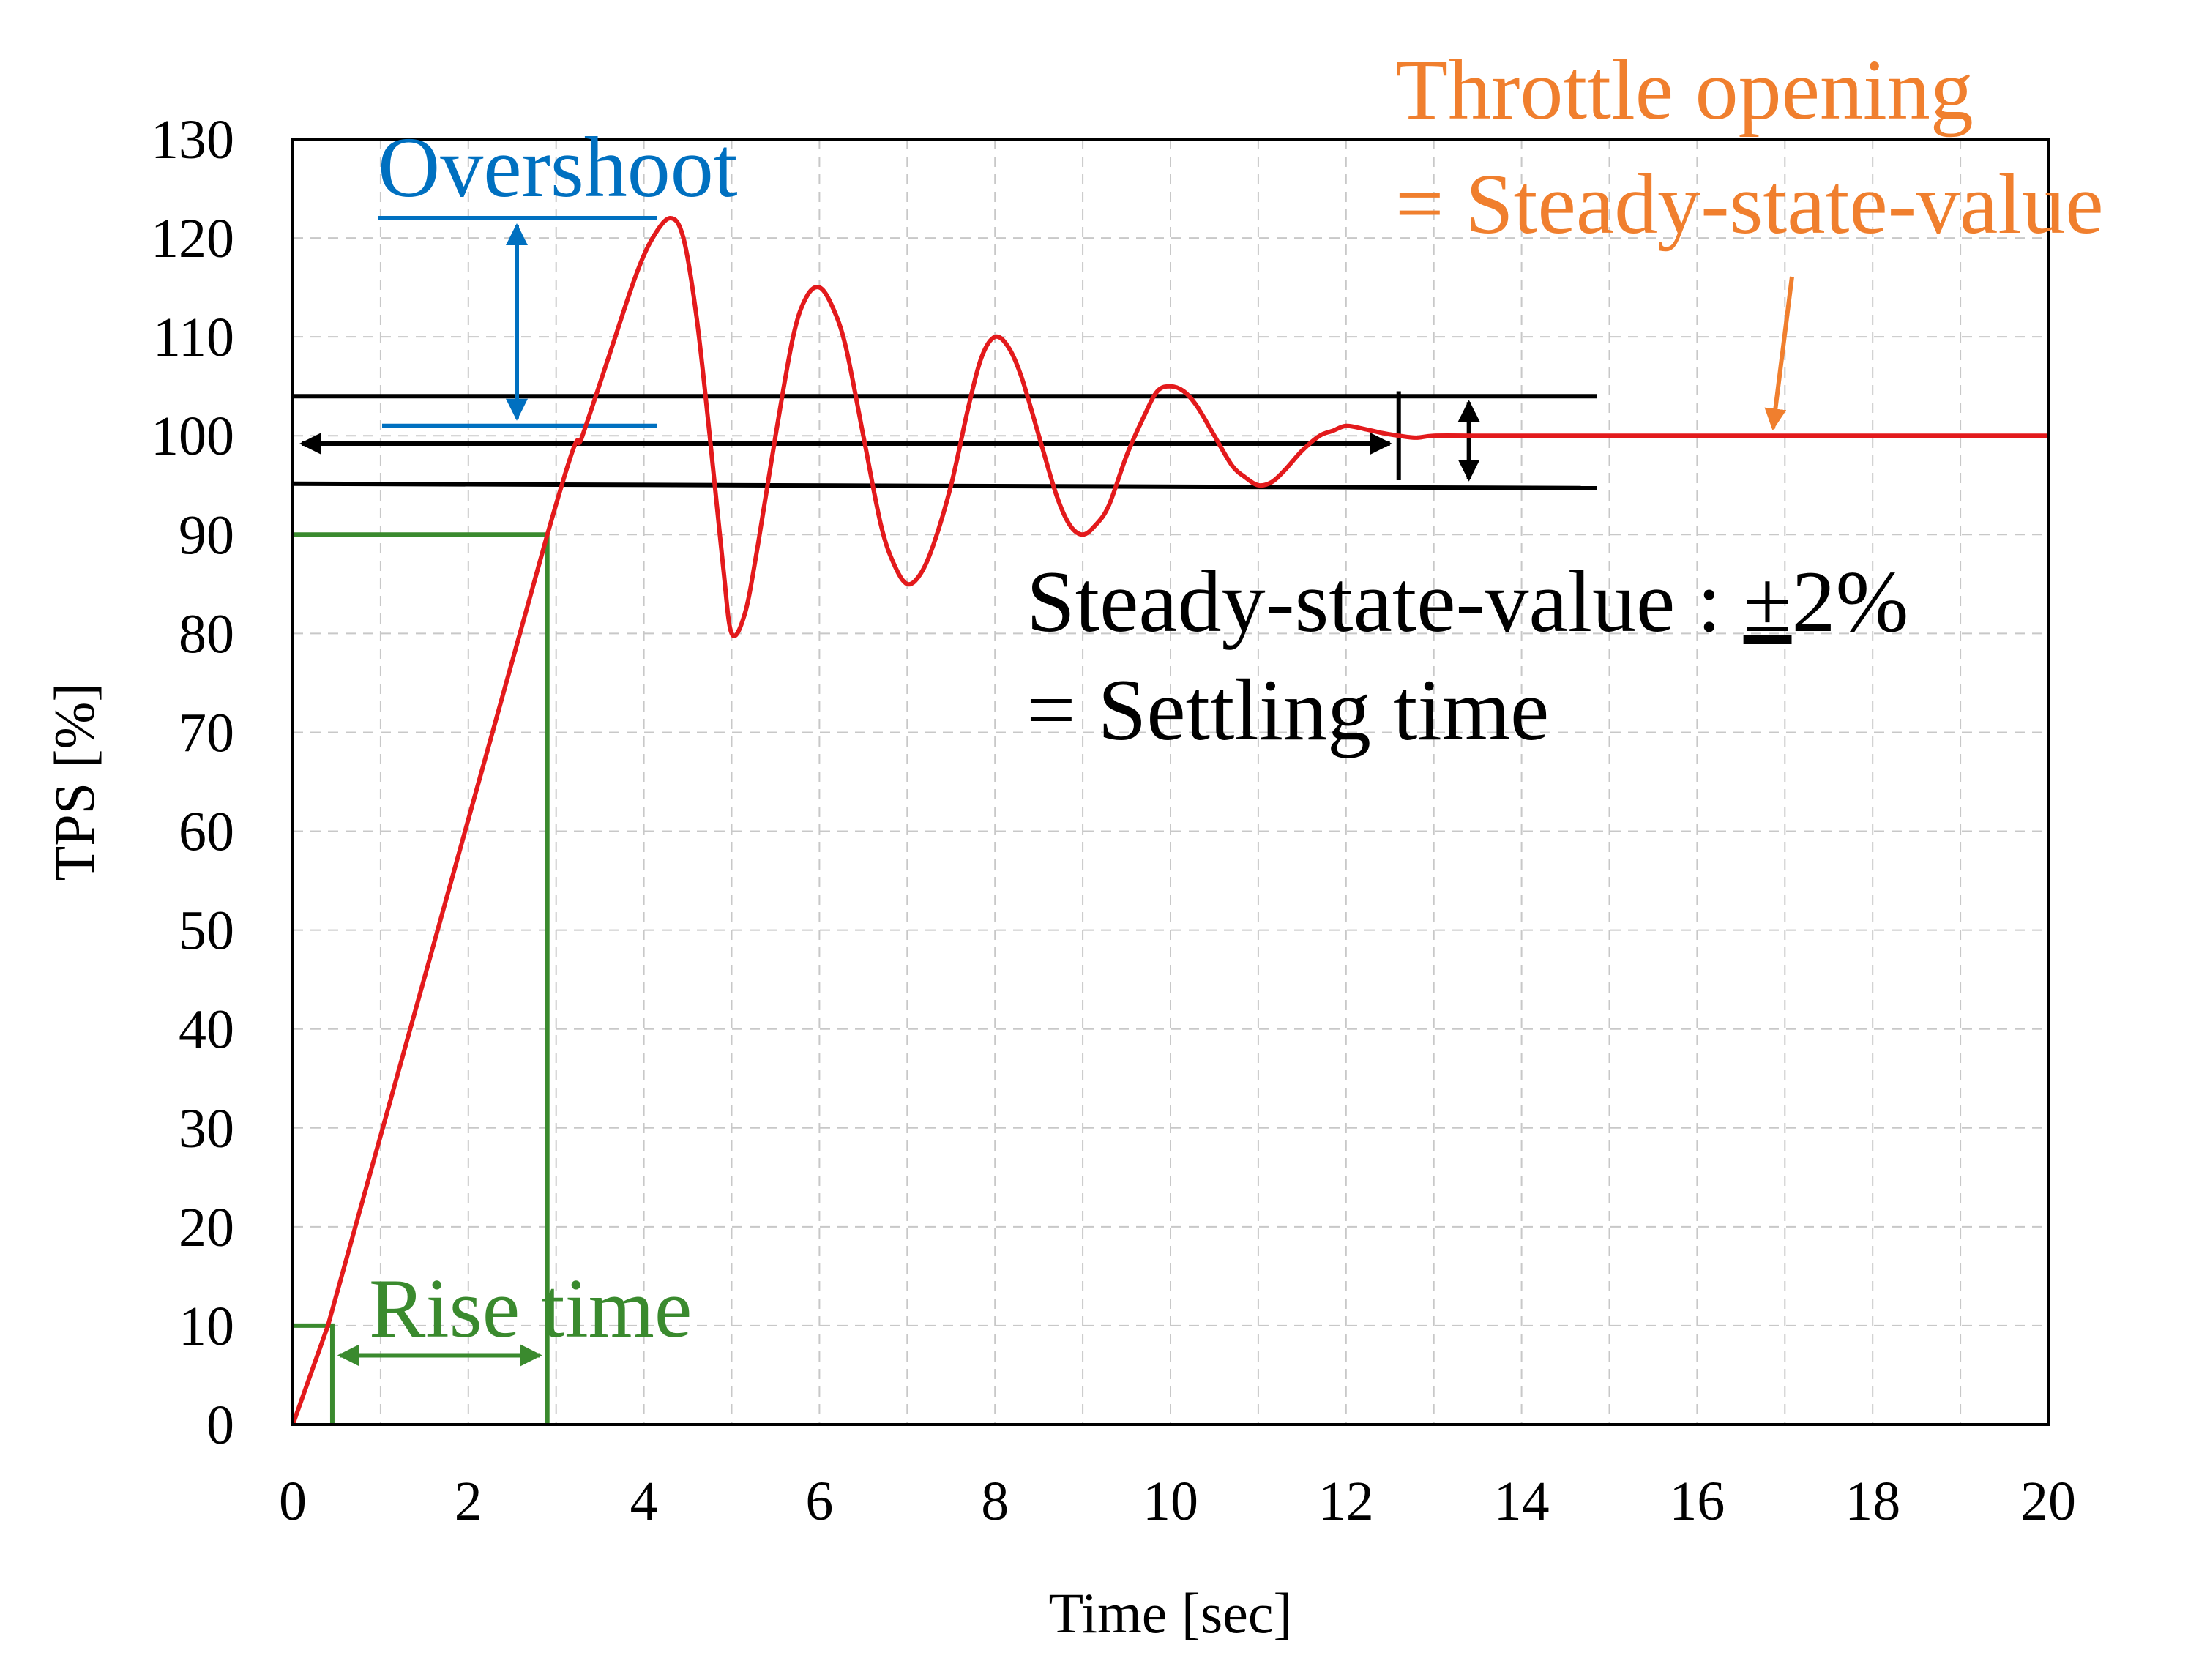 This screenshot has width=2199, height=1680. I want to click on x-tick-label: 6, so click(819, 1501).